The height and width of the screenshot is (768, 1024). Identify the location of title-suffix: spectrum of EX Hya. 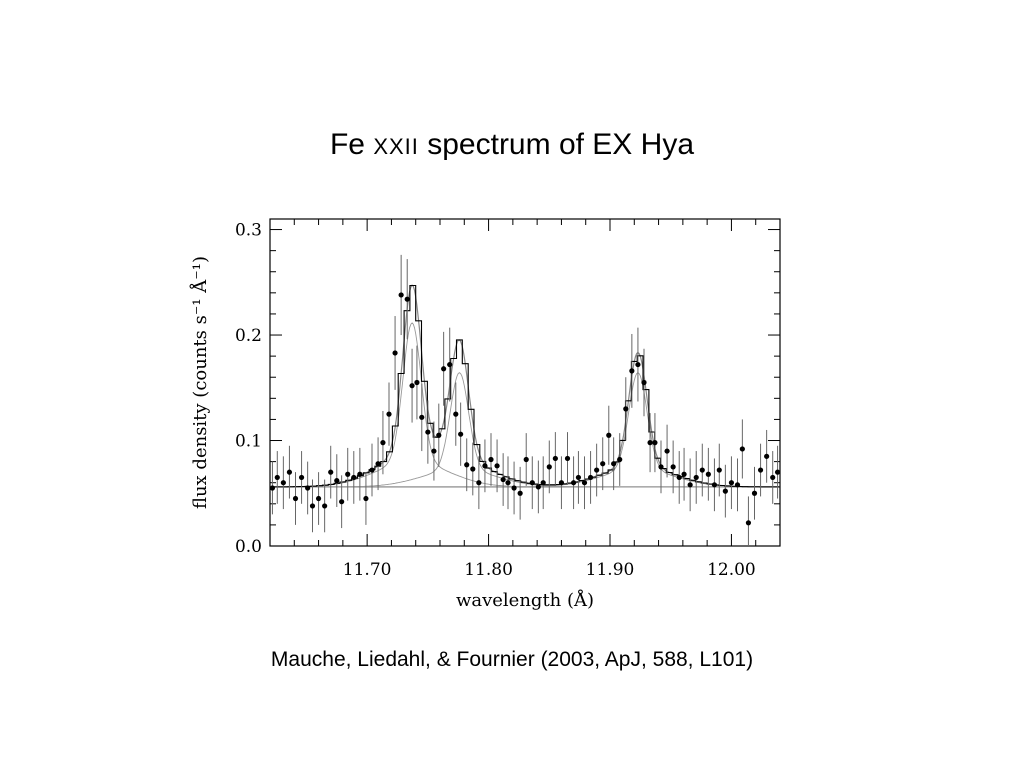
(556, 144).